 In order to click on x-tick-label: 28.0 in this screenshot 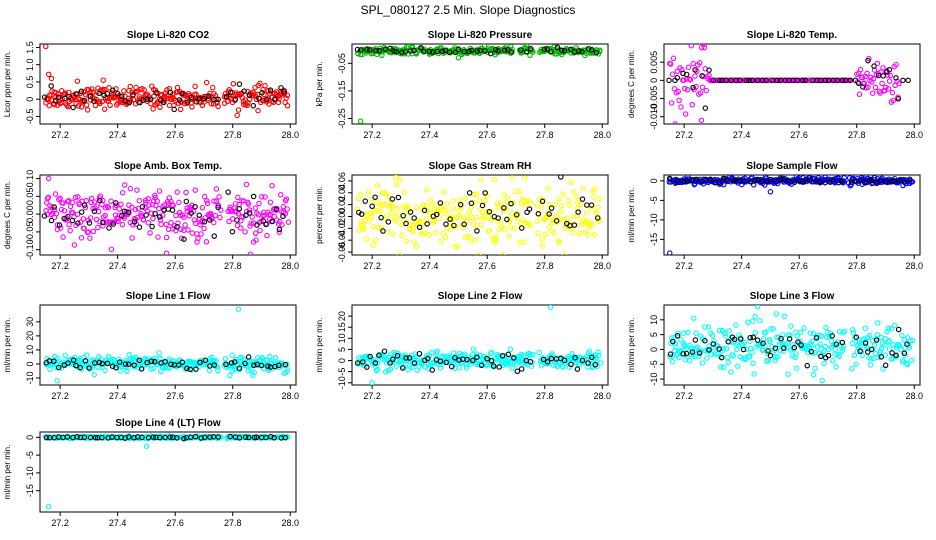, I will do `click(290, 266)`.